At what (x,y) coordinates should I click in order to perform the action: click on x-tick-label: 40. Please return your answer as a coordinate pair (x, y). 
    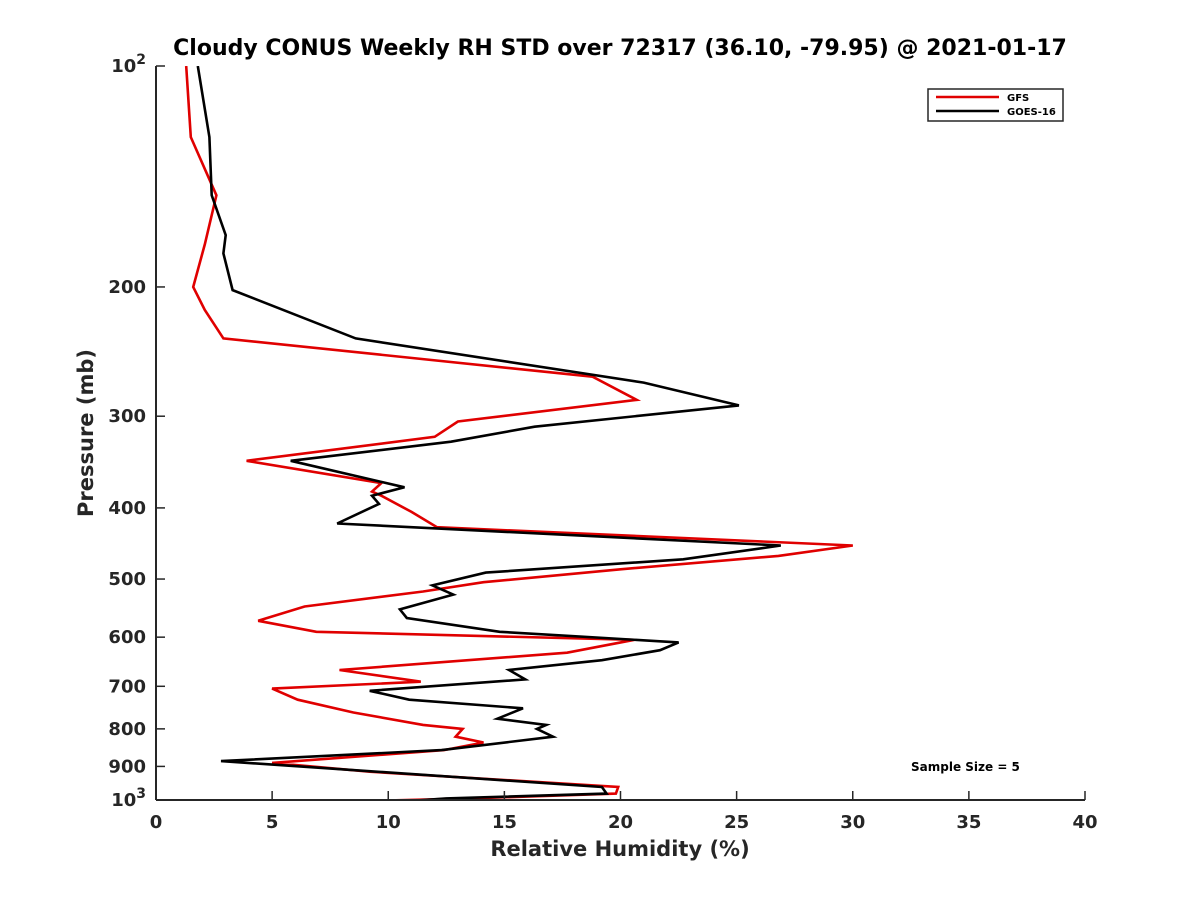
    Looking at the image, I should click on (1084, 822).